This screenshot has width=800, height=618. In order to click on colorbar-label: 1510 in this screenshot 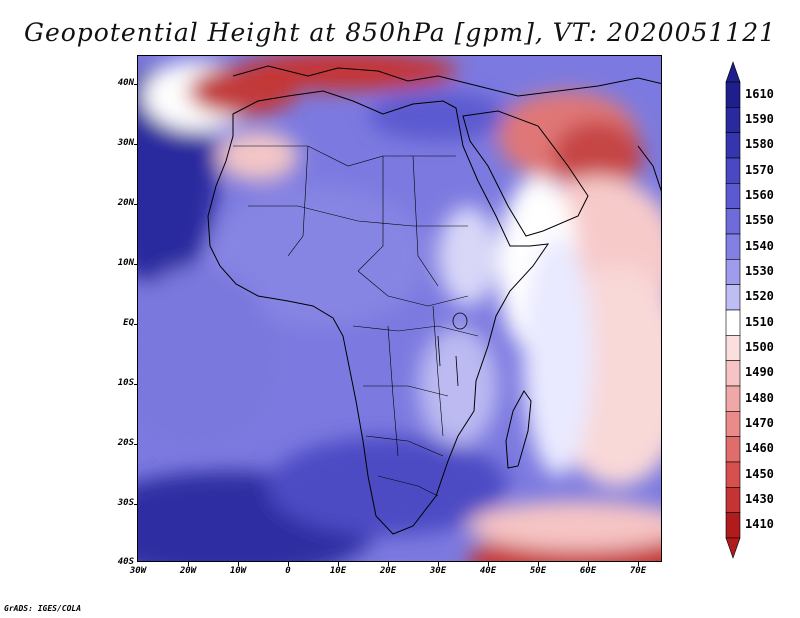, I will do `click(759, 321)`.